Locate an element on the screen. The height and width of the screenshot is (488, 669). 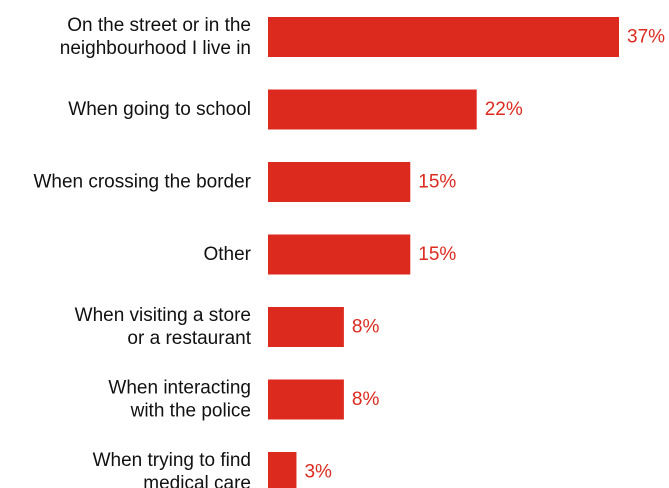
category-label-line: medical care is located at coordinates (197, 480).